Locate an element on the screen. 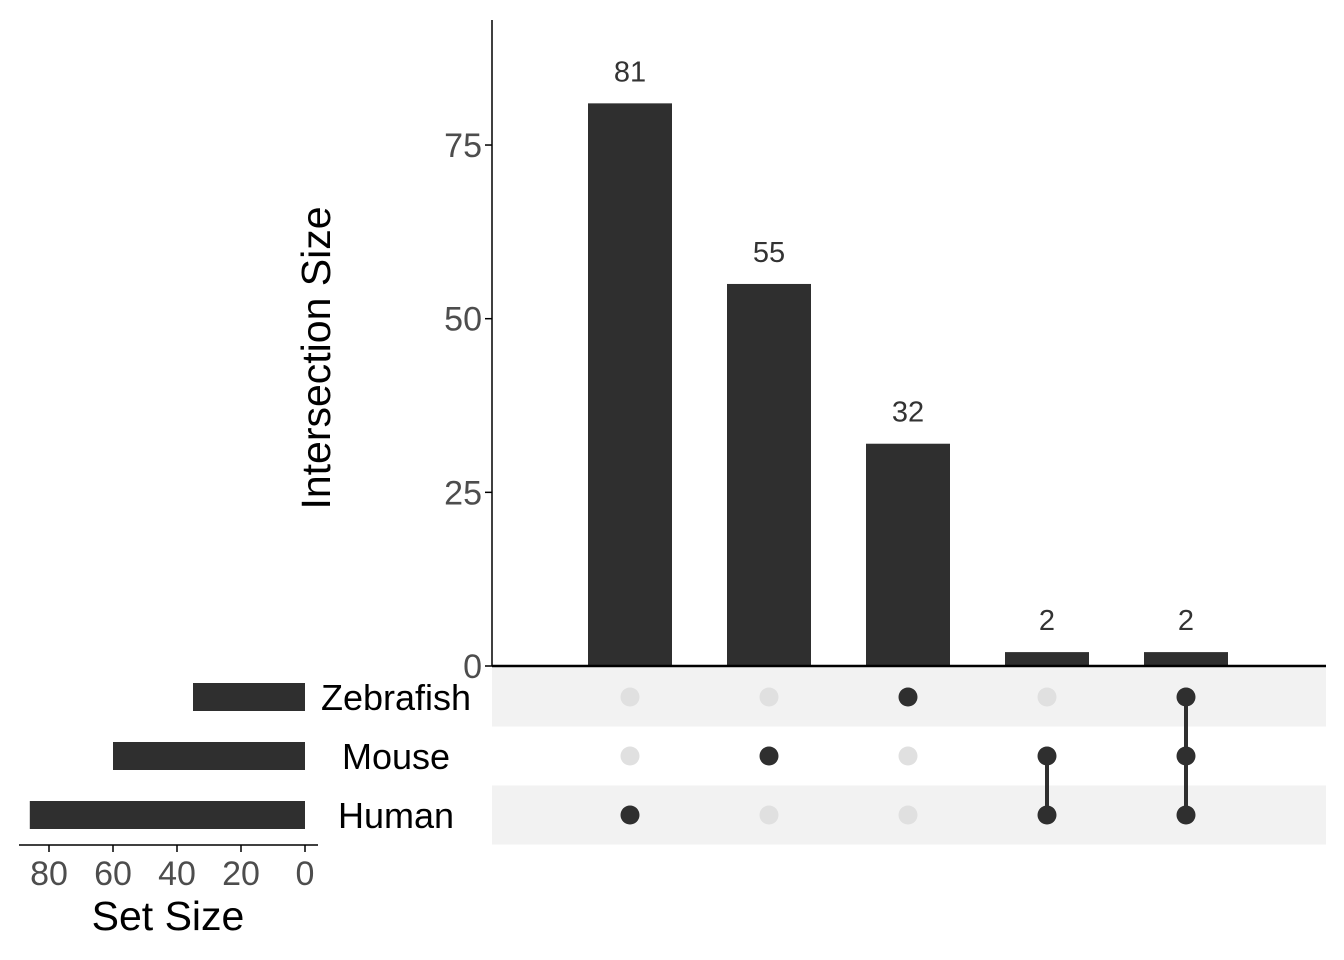 The height and width of the screenshot is (960, 1344). set-labels: Zebrafish Mouse Human is located at coordinates (396, 756).